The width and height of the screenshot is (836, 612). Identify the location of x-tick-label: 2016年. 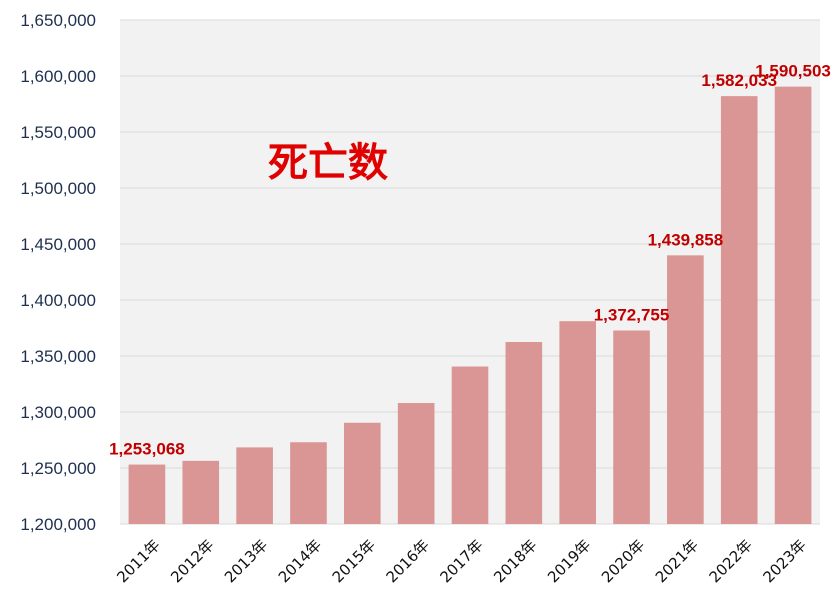
(408, 561).